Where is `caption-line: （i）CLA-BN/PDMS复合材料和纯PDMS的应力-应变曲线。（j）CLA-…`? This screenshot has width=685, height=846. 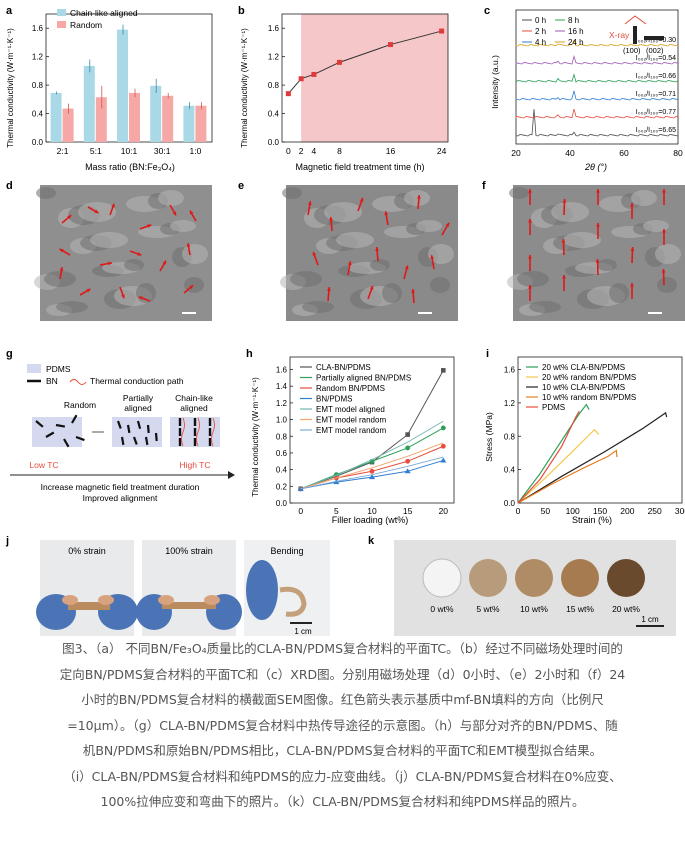
caption-line: （i）CLA-BN/PDMS复合材料和纯PDMS的应力-应变曲线。（j）CLA-… is located at coordinates (342, 776).